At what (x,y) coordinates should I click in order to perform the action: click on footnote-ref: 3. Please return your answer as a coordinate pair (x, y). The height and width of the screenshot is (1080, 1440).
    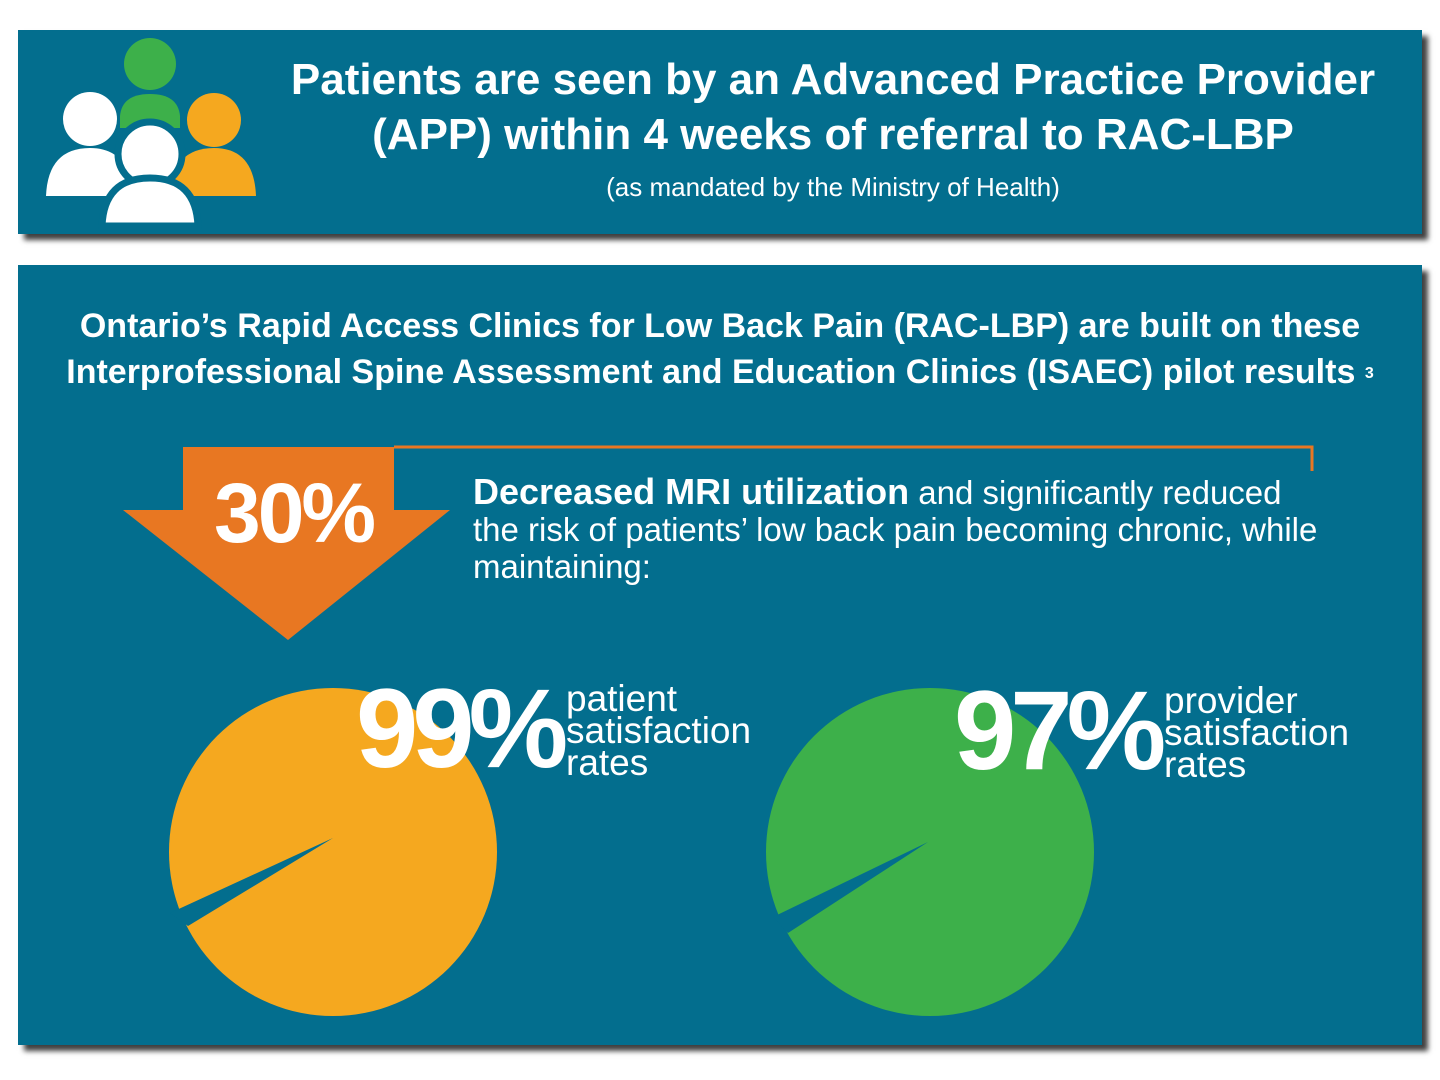
    Looking at the image, I should click on (1369, 373).